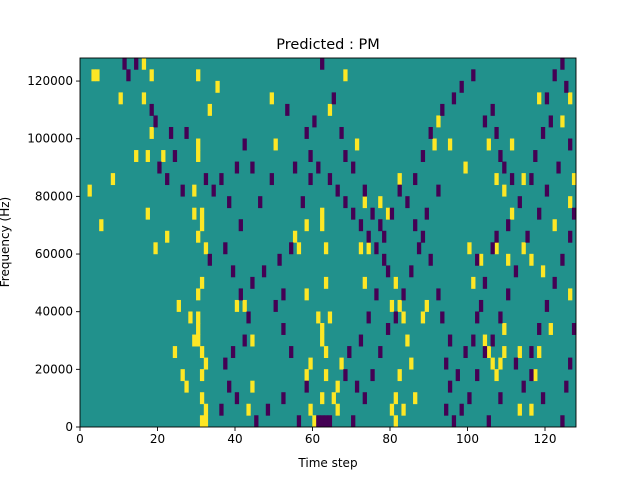 The height and width of the screenshot is (484, 640). What do you see at coordinates (545, 439) in the screenshot?
I see `x-tick-label: 120` at bounding box center [545, 439].